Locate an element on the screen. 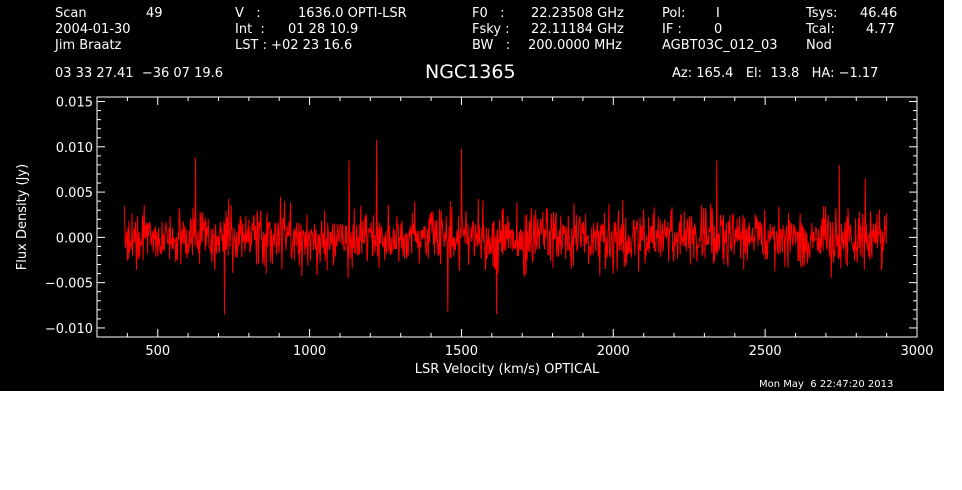 Image resolution: width=962 pixels, height=490 pixels. tsys-value: 46.46 is located at coordinates (879, 13).